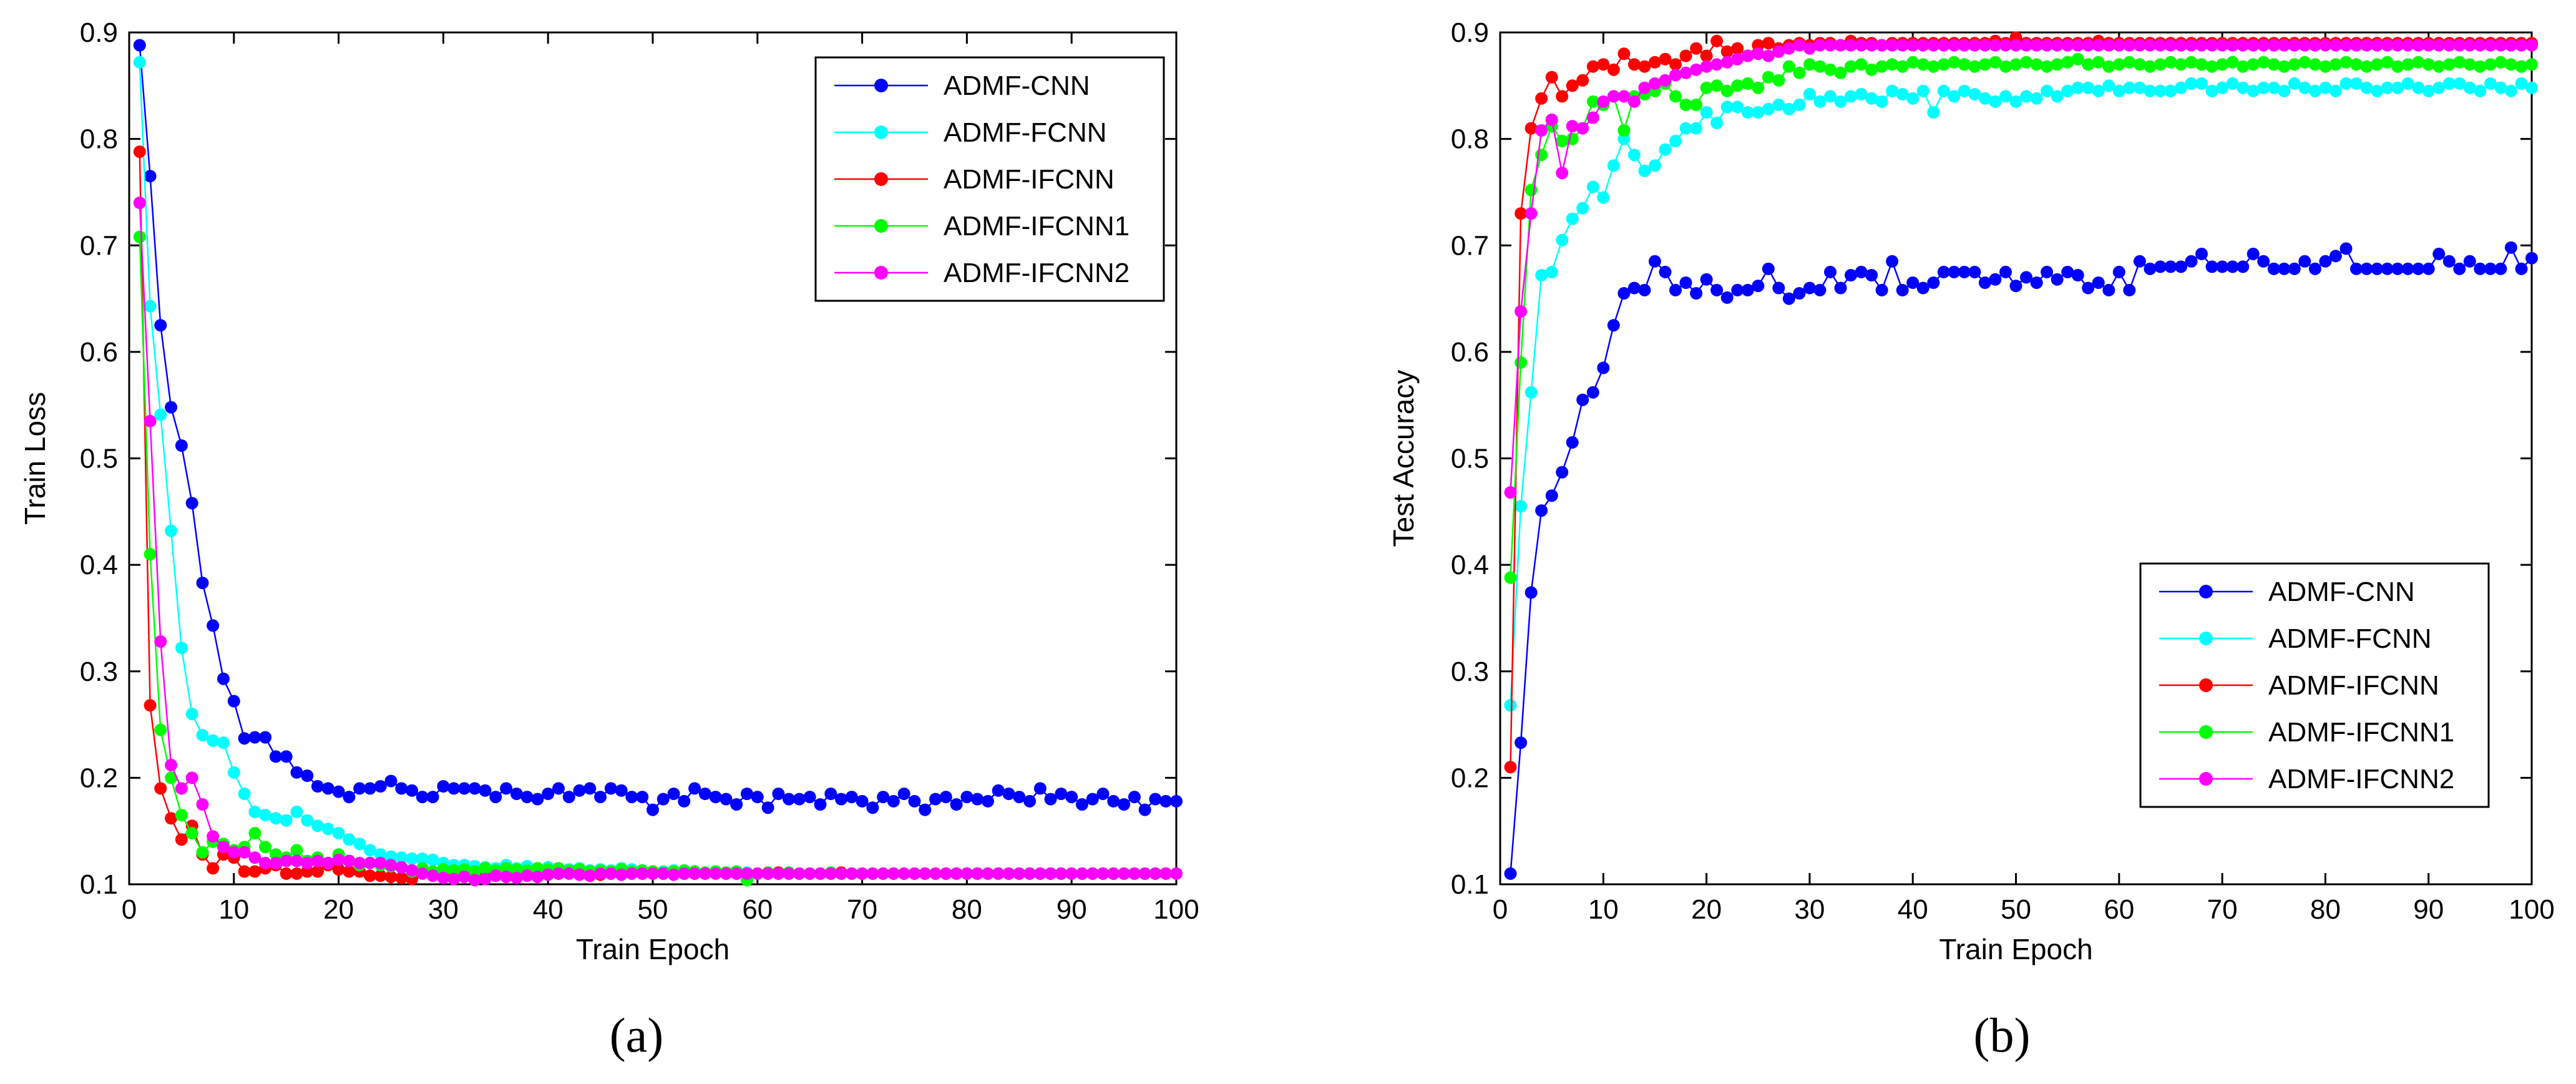  What do you see at coordinates (1470, 139) in the screenshot?
I see `y-tick-label: 0.8` at bounding box center [1470, 139].